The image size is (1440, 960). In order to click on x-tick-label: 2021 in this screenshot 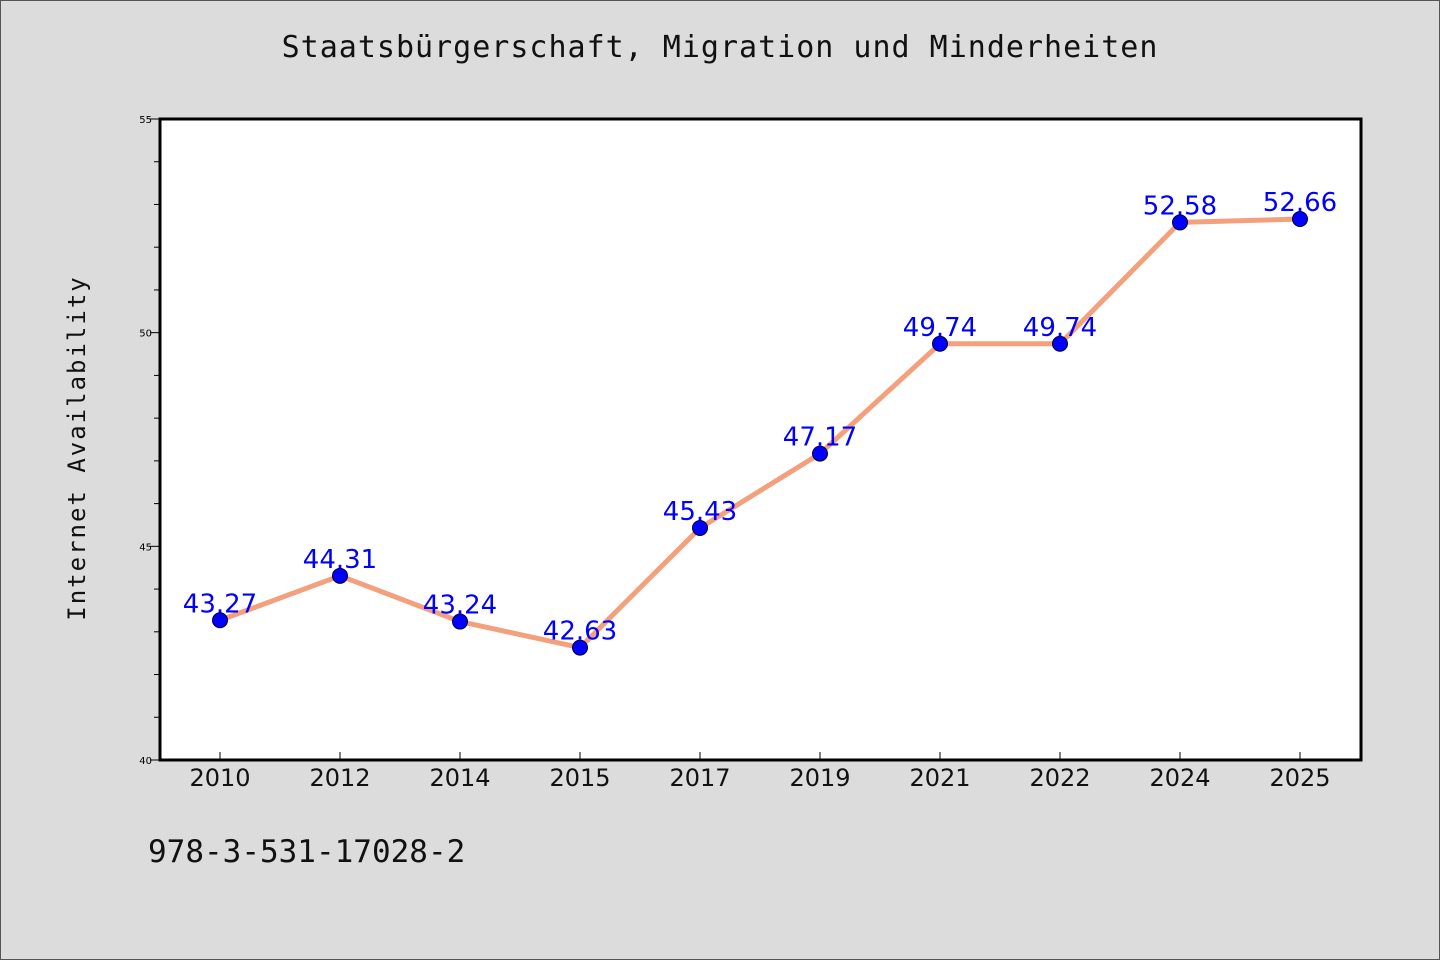, I will do `click(939, 778)`.